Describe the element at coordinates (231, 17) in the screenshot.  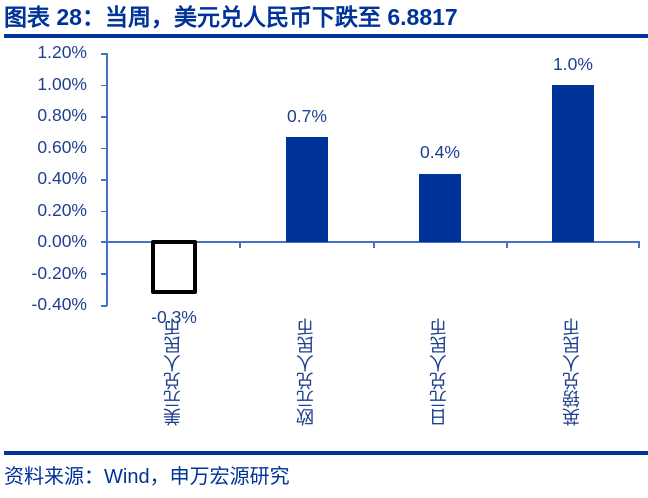
I see `chart-title: 图表 28：当周，美元兑人民币下跌至 6.8817` at that location.